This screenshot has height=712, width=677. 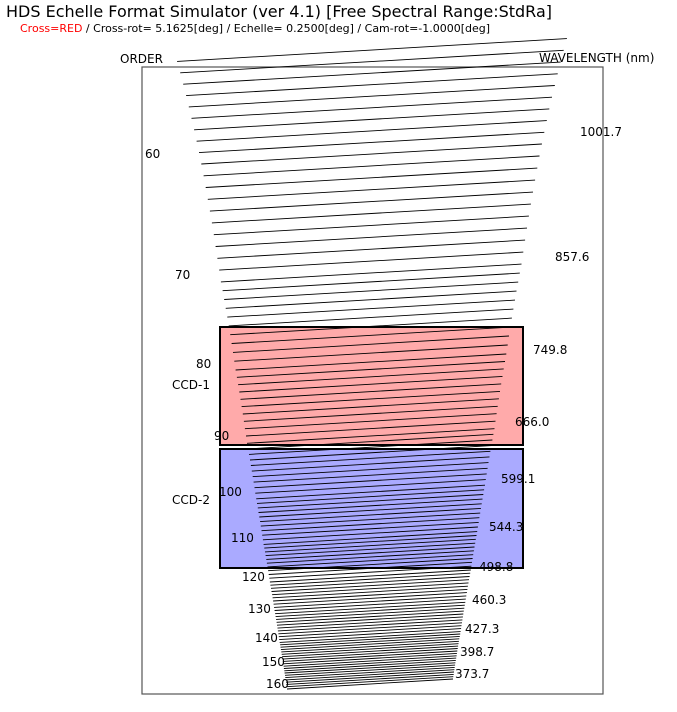 What do you see at coordinates (572, 257) in the screenshot?
I see `wavelength-label: 857.6` at bounding box center [572, 257].